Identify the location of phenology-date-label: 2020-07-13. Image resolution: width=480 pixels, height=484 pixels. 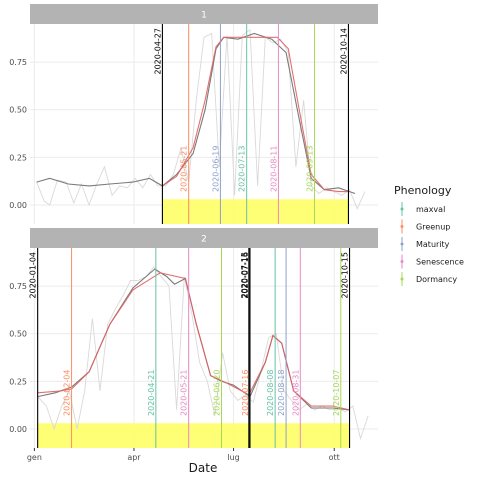
(242, 168).